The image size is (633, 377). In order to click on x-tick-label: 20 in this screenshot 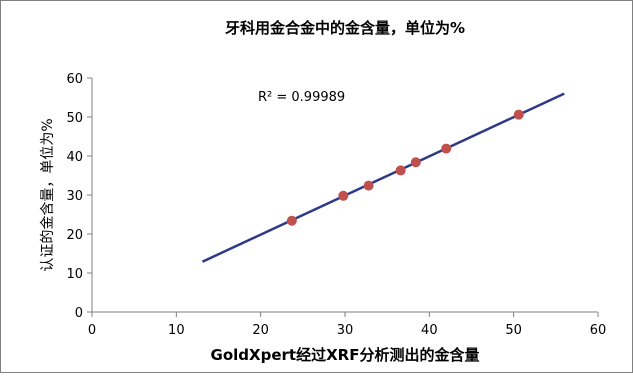, I will do `click(260, 330)`.